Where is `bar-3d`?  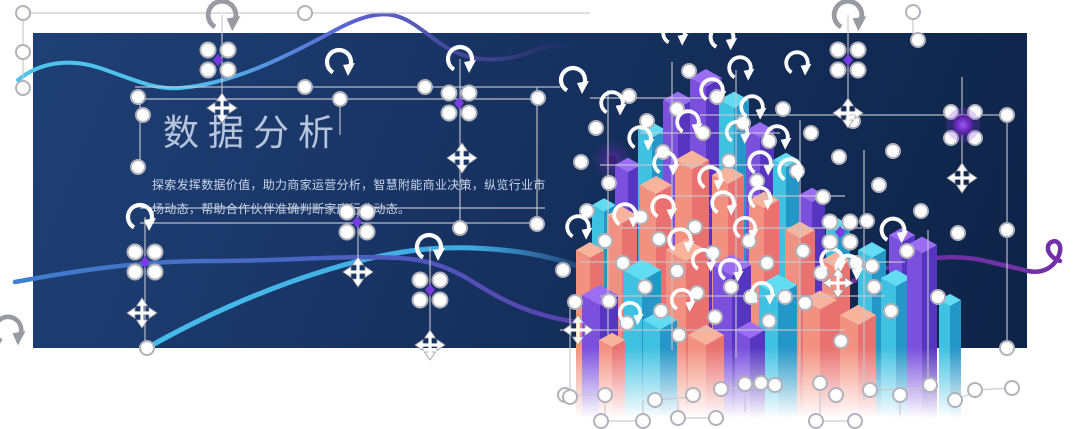
bar-3d is located at coordinates (612, 380).